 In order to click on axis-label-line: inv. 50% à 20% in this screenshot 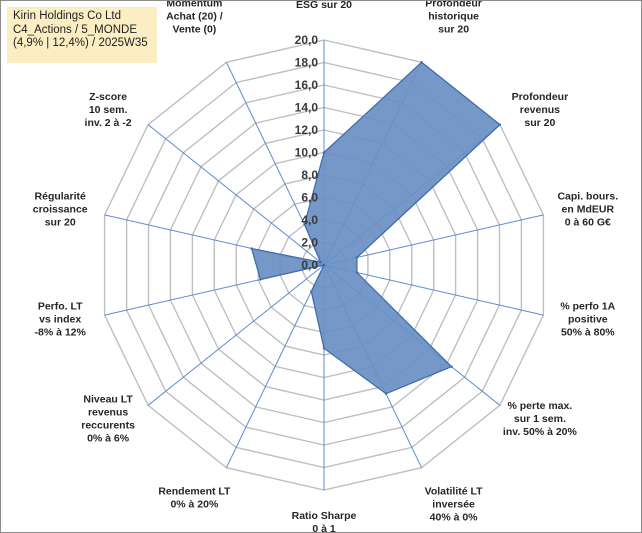, I will do `click(540, 432)`.